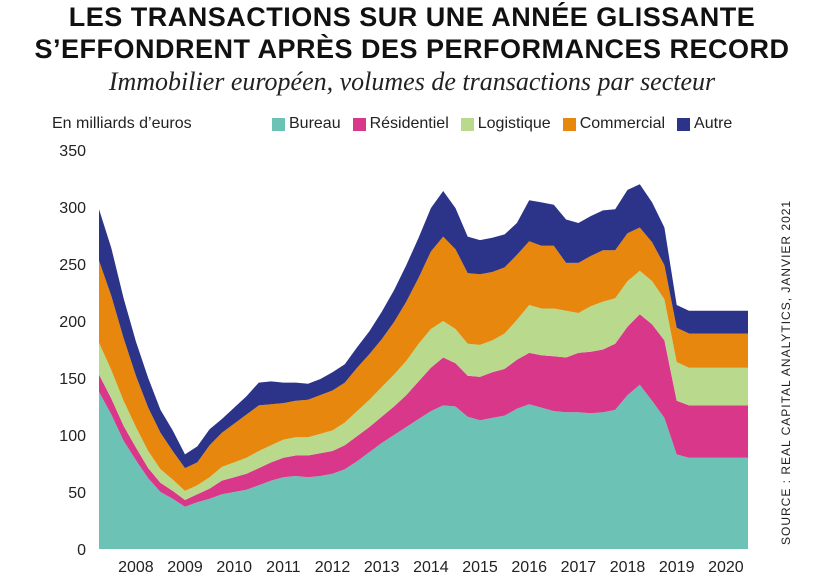 The image size is (824, 579). Describe the element at coordinates (382, 567) in the screenshot. I see `x-tick-label: 2013` at that location.